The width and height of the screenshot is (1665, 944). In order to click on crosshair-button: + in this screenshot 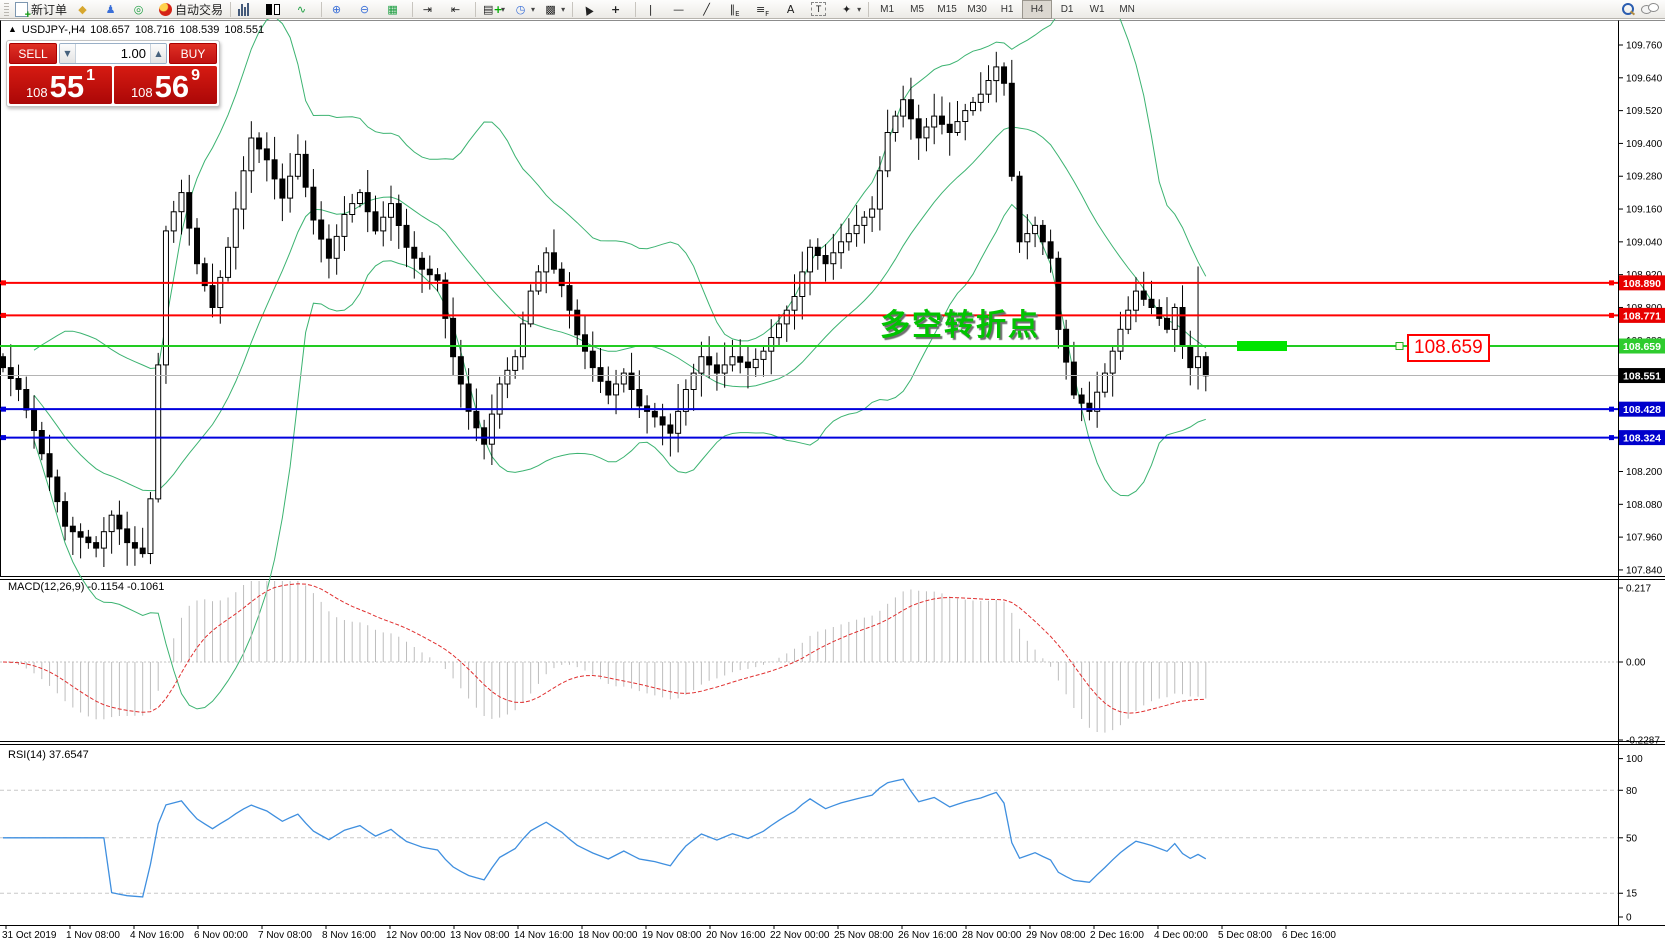, I will do `click(618, 9)`.